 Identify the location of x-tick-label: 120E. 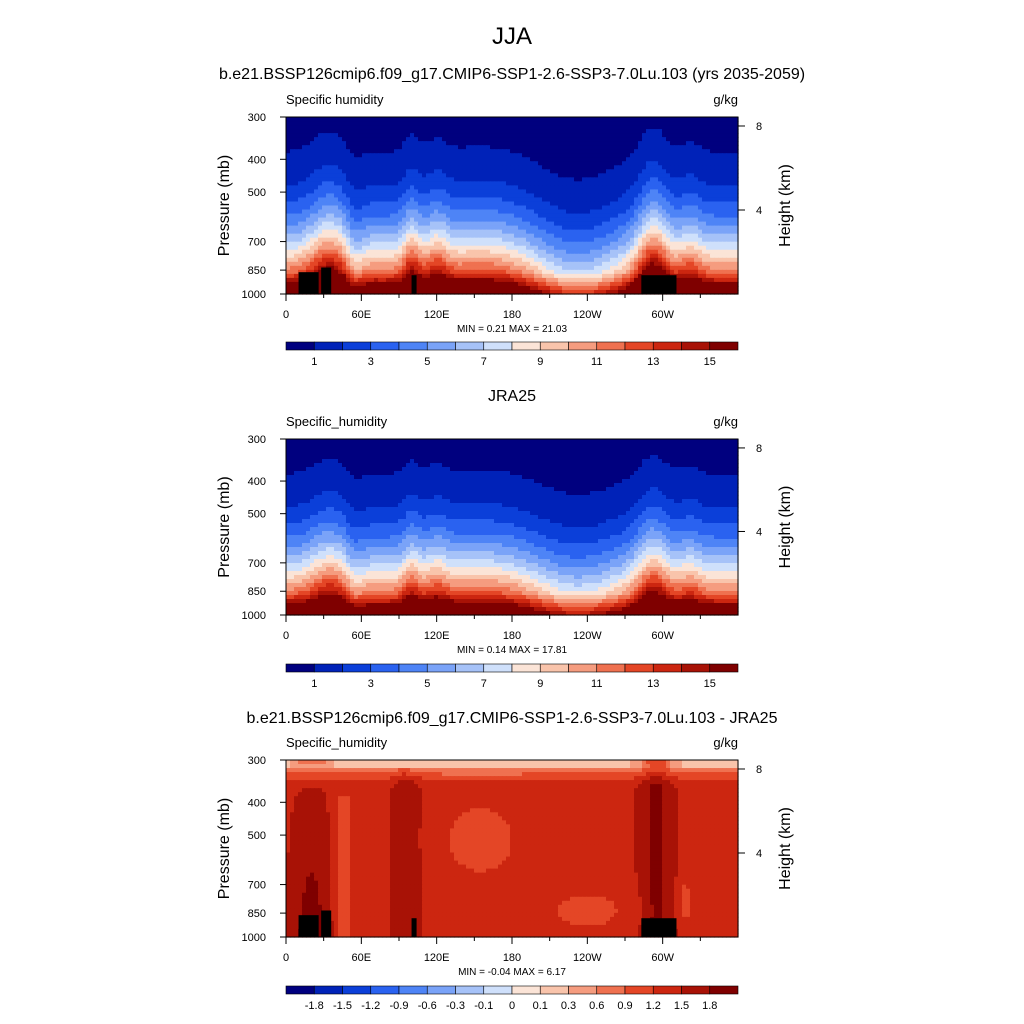
(437, 315).